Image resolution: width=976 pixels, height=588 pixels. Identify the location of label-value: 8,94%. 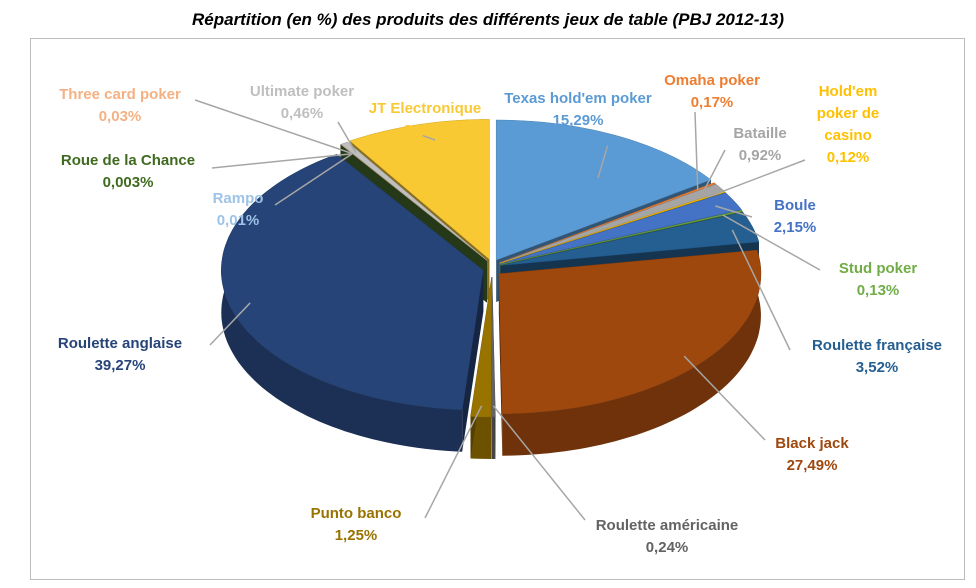
(425, 130).